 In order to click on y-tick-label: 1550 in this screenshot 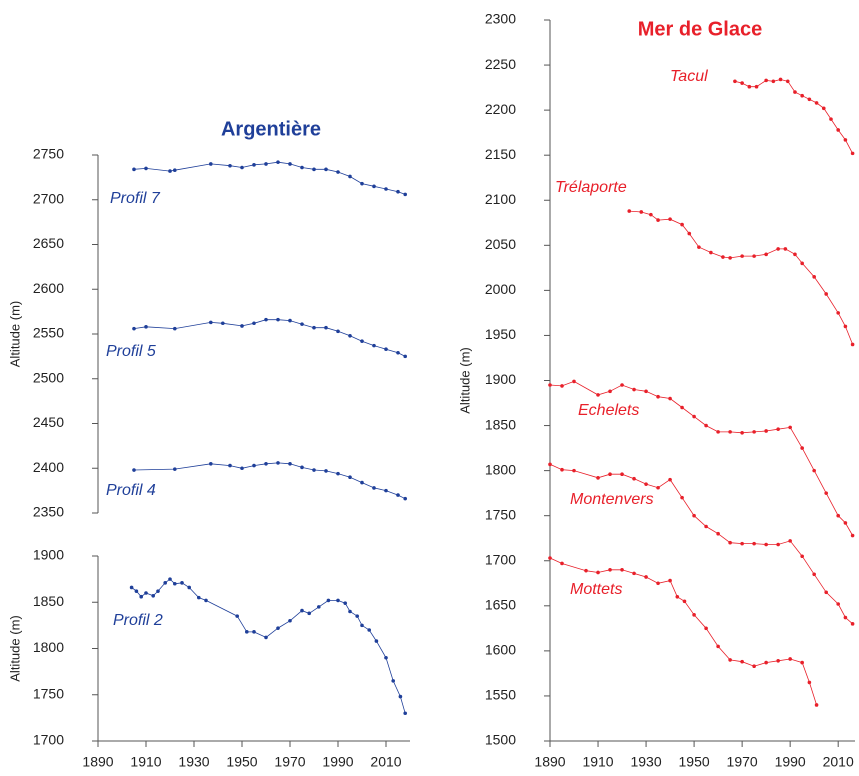, I will do `click(500, 695)`.